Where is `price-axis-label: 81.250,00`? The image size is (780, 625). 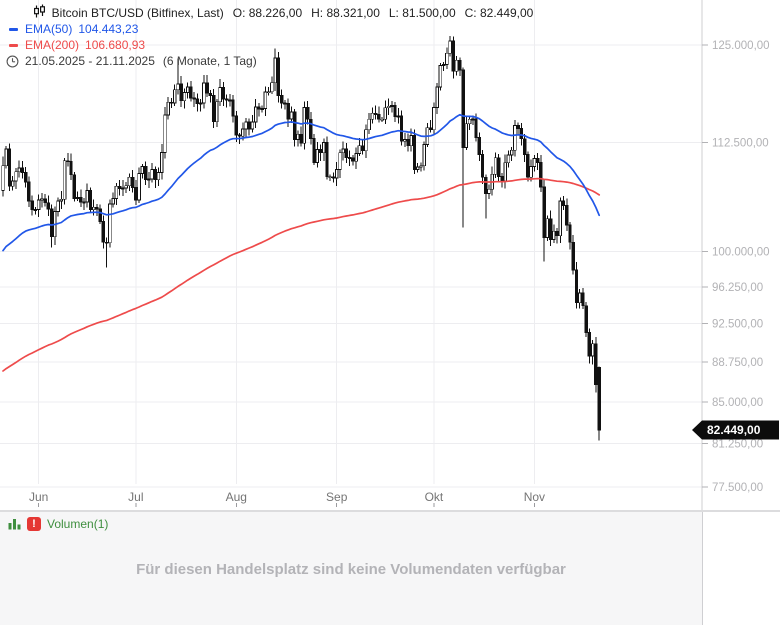 price-axis-label: 81.250,00 is located at coordinates (737, 444).